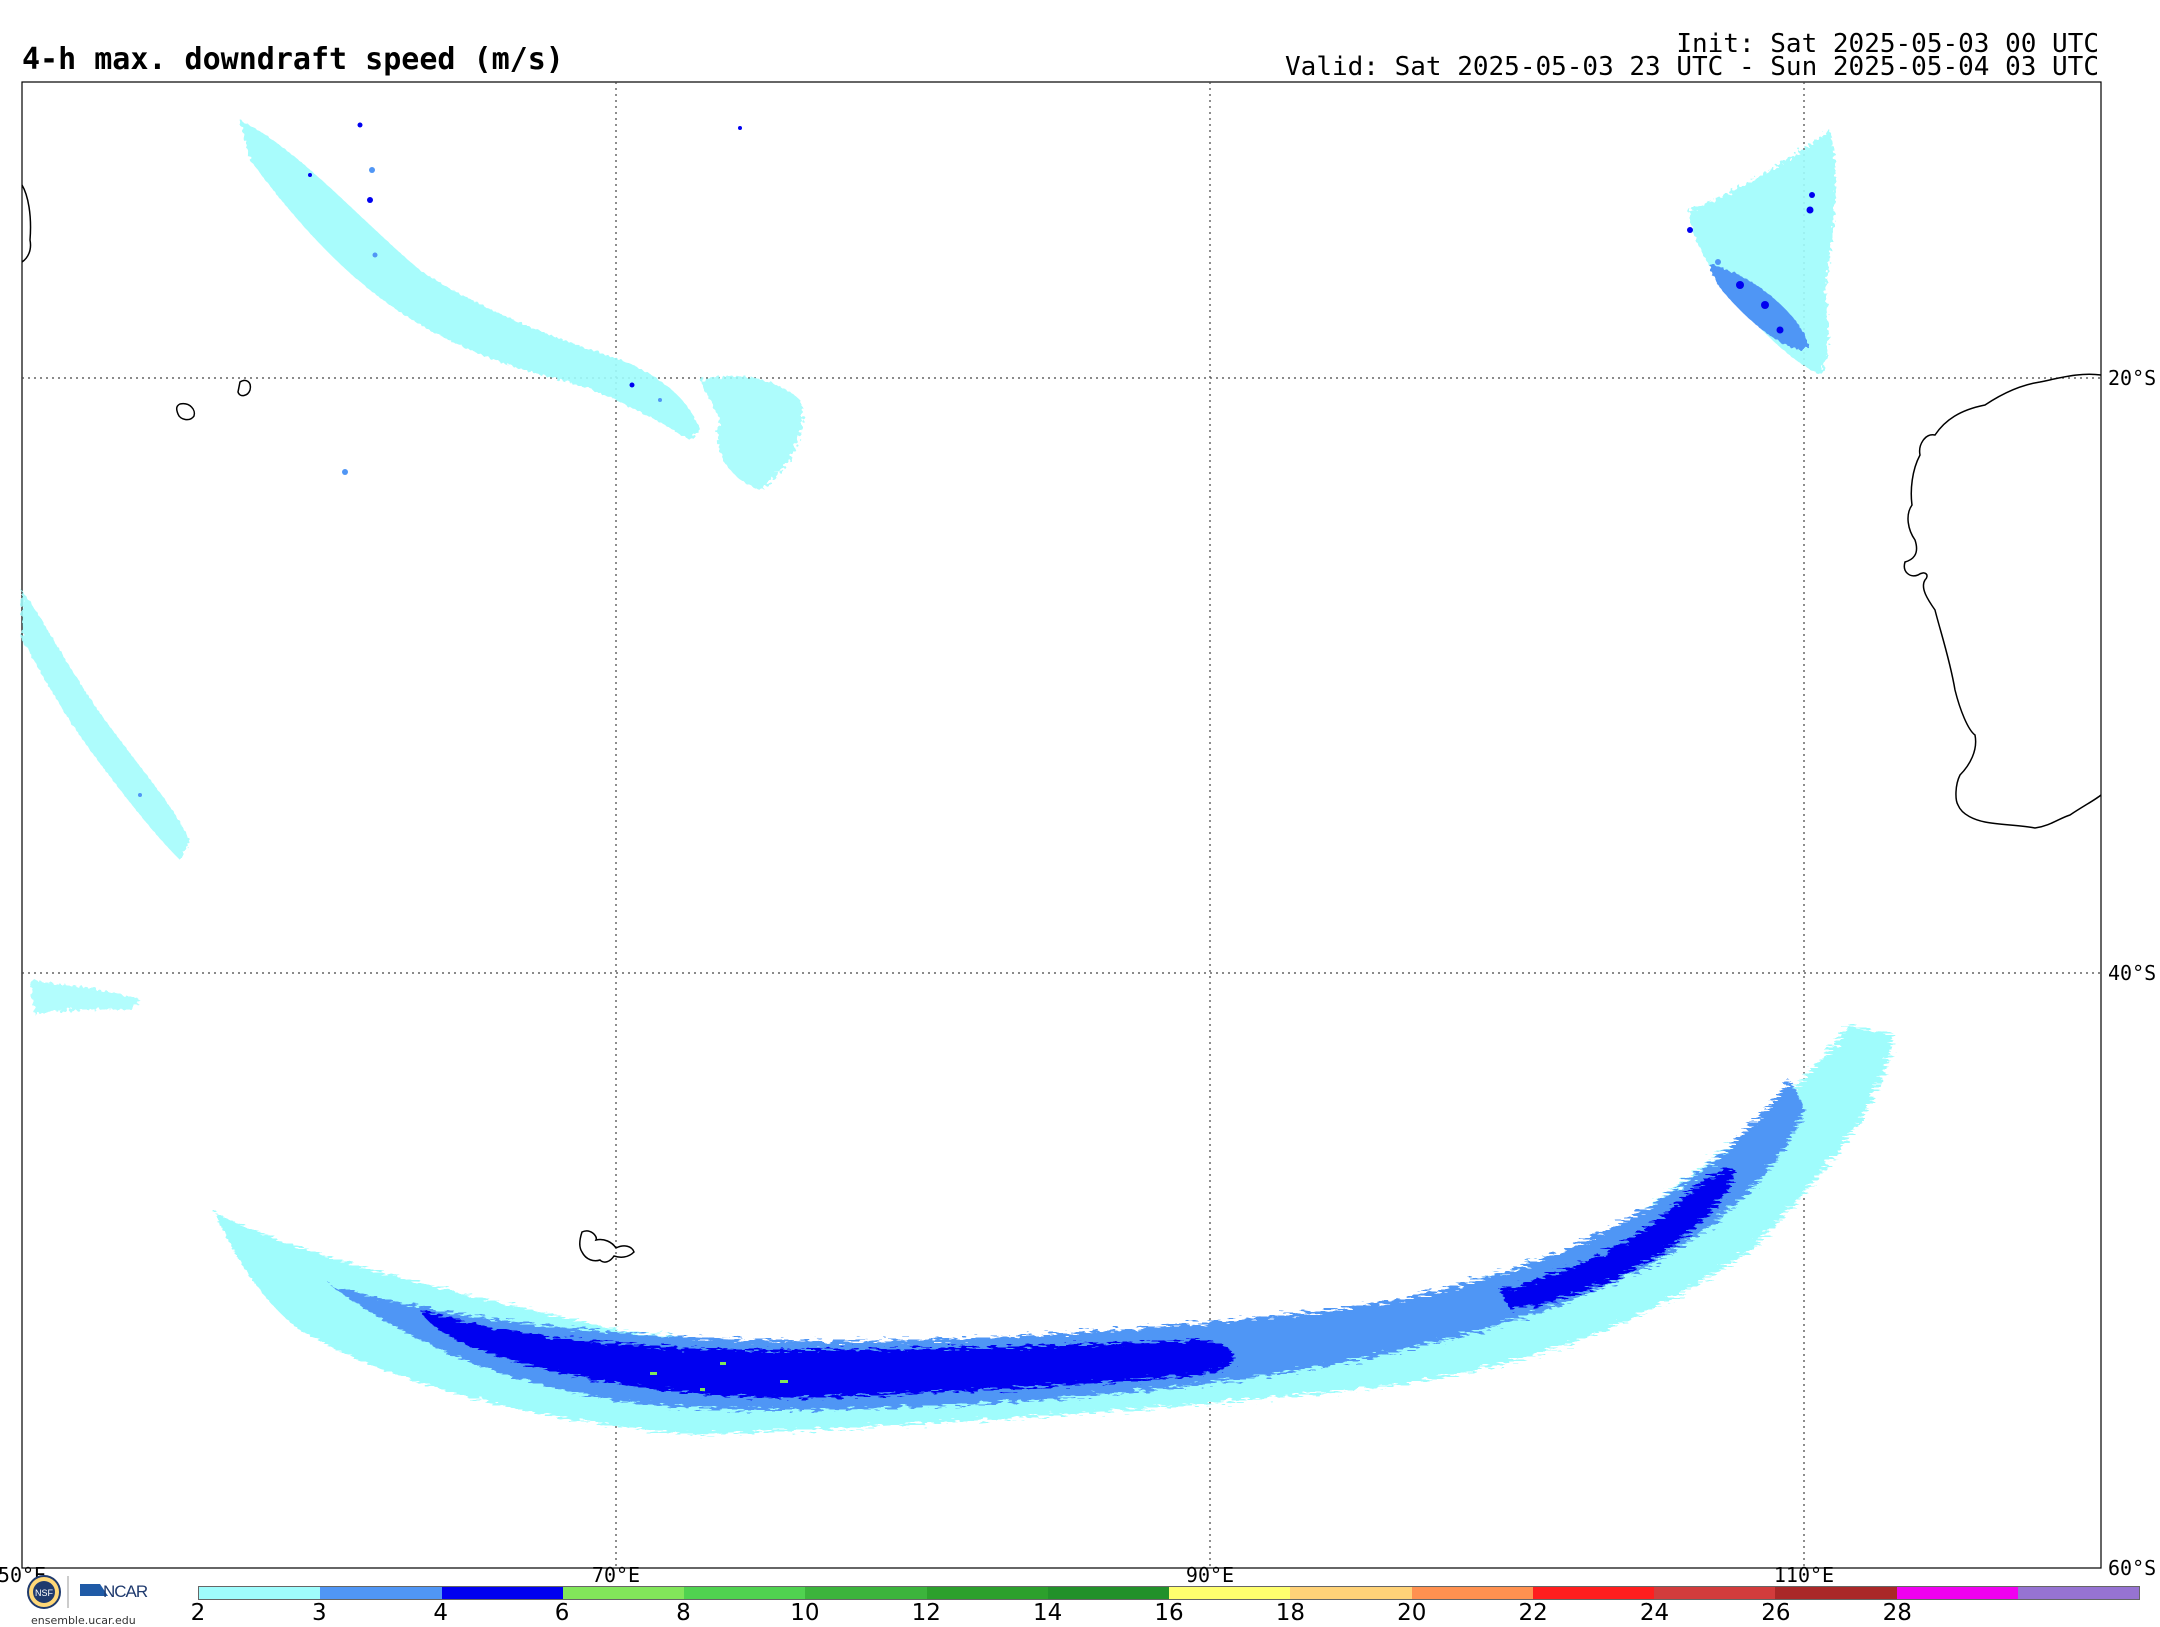 This screenshot has height=1627, width=2160. What do you see at coordinates (106, 725) in the screenshot?
I see `patch-west-coast` at bounding box center [106, 725].